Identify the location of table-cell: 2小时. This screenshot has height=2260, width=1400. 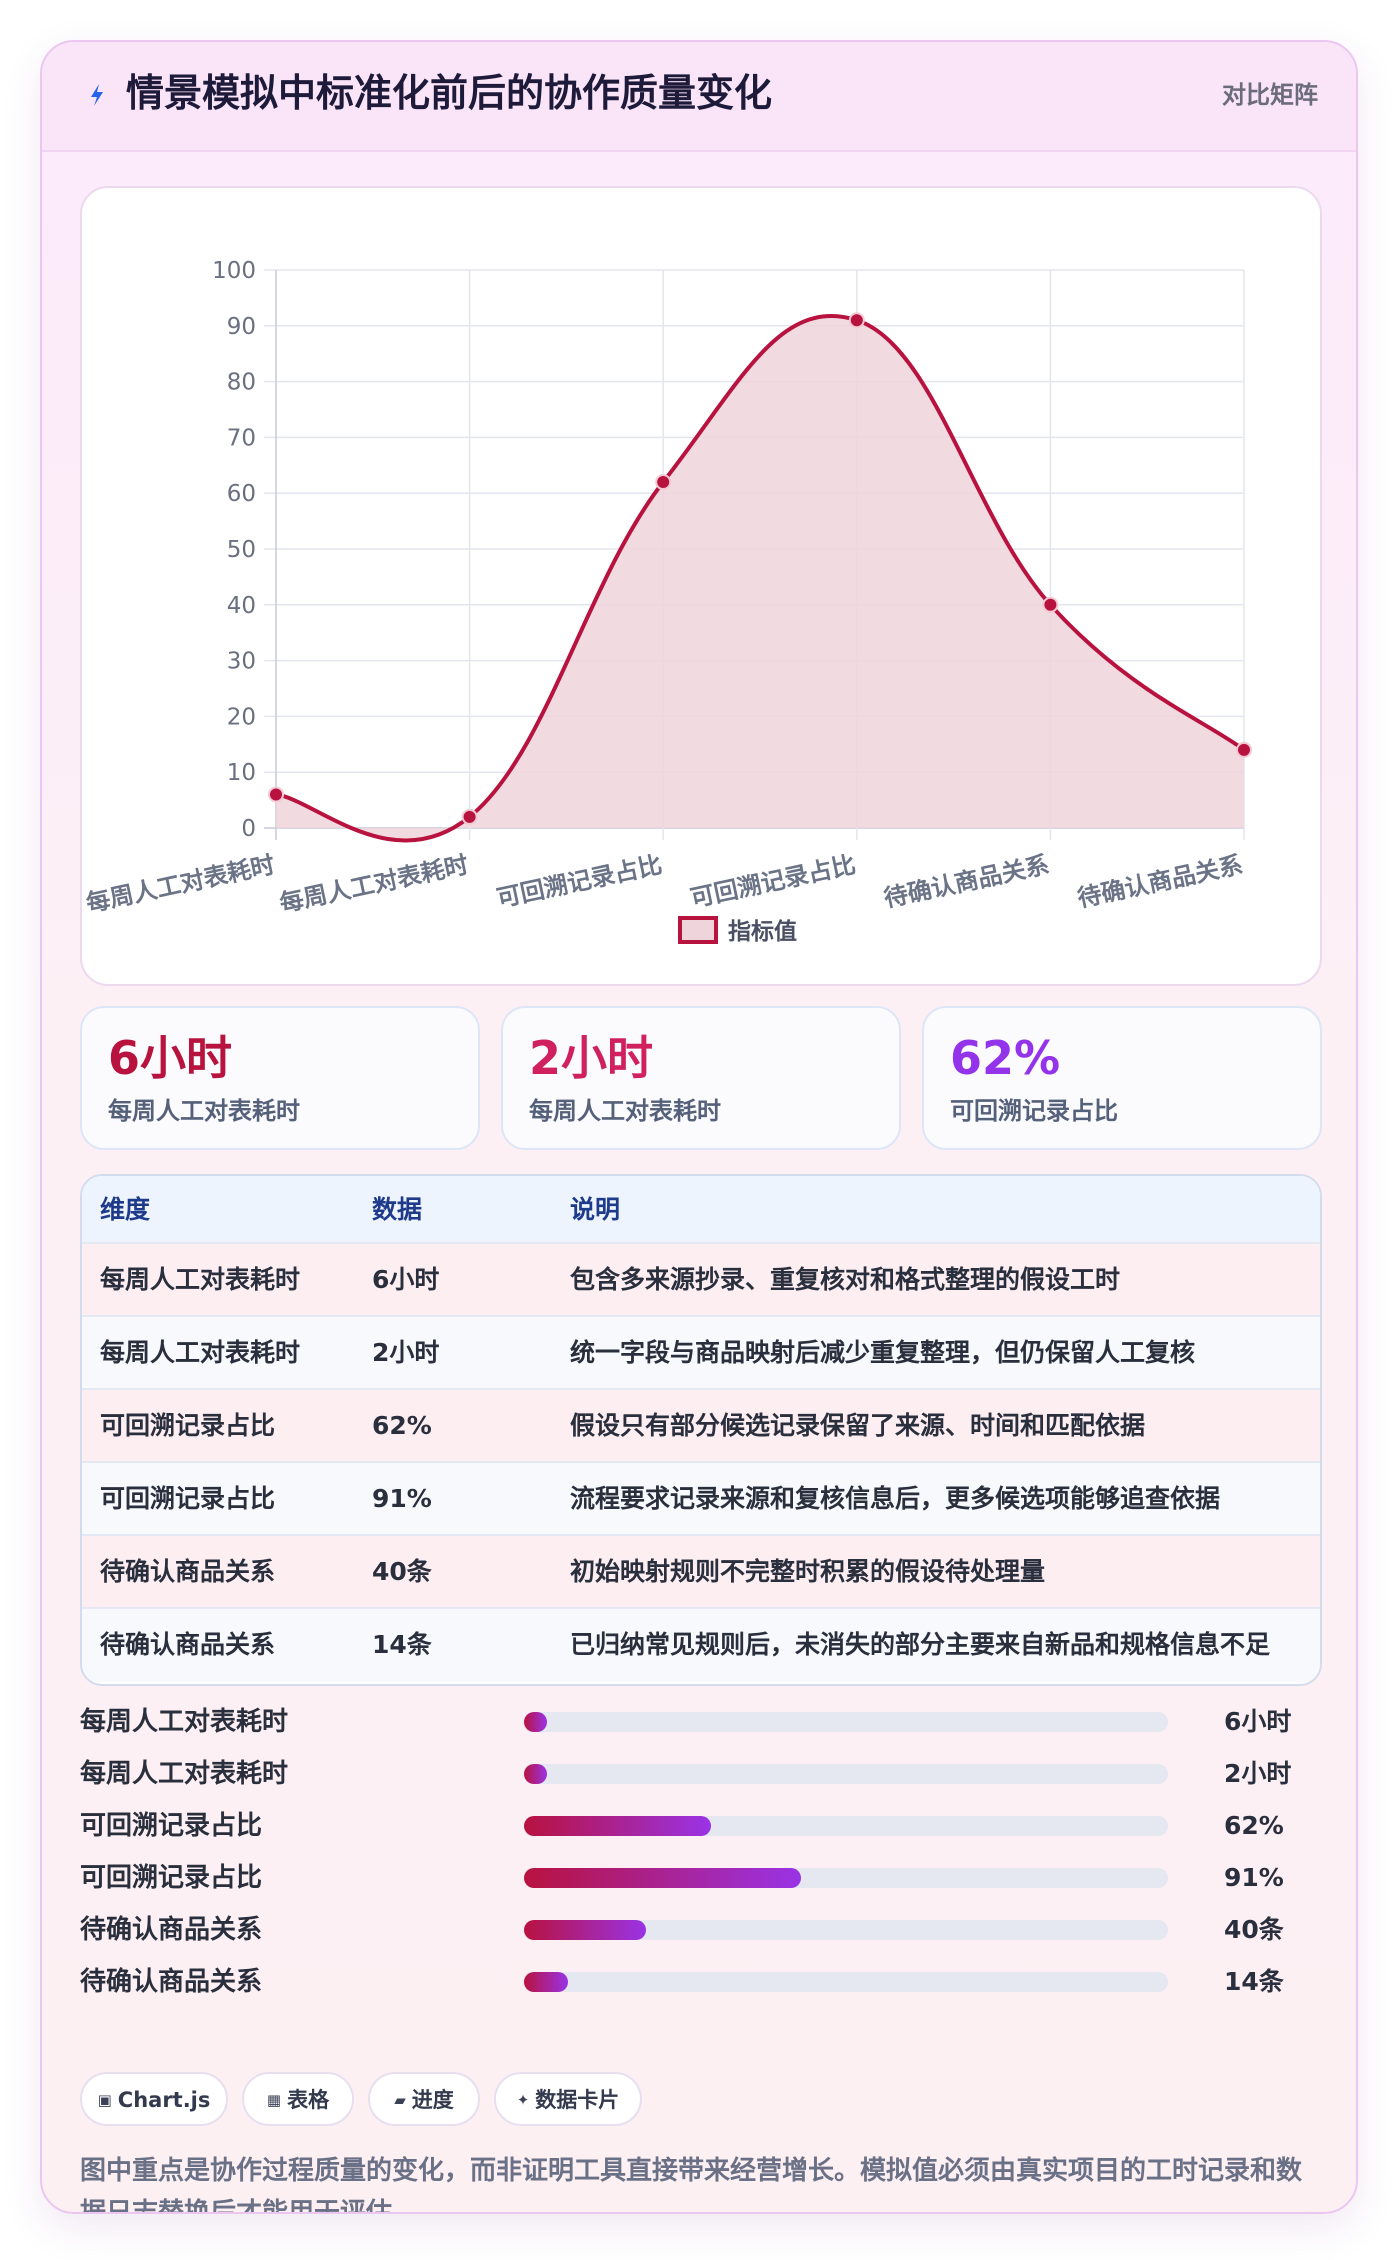
(406, 1352).